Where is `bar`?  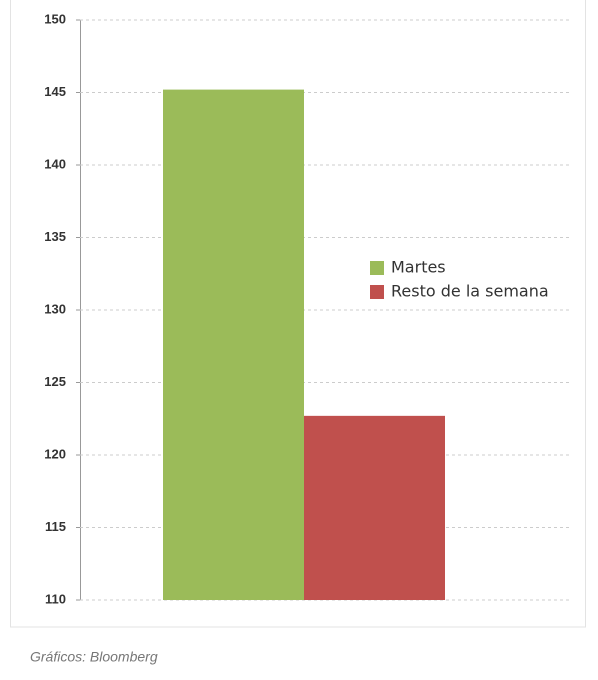
bar is located at coordinates (374, 507).